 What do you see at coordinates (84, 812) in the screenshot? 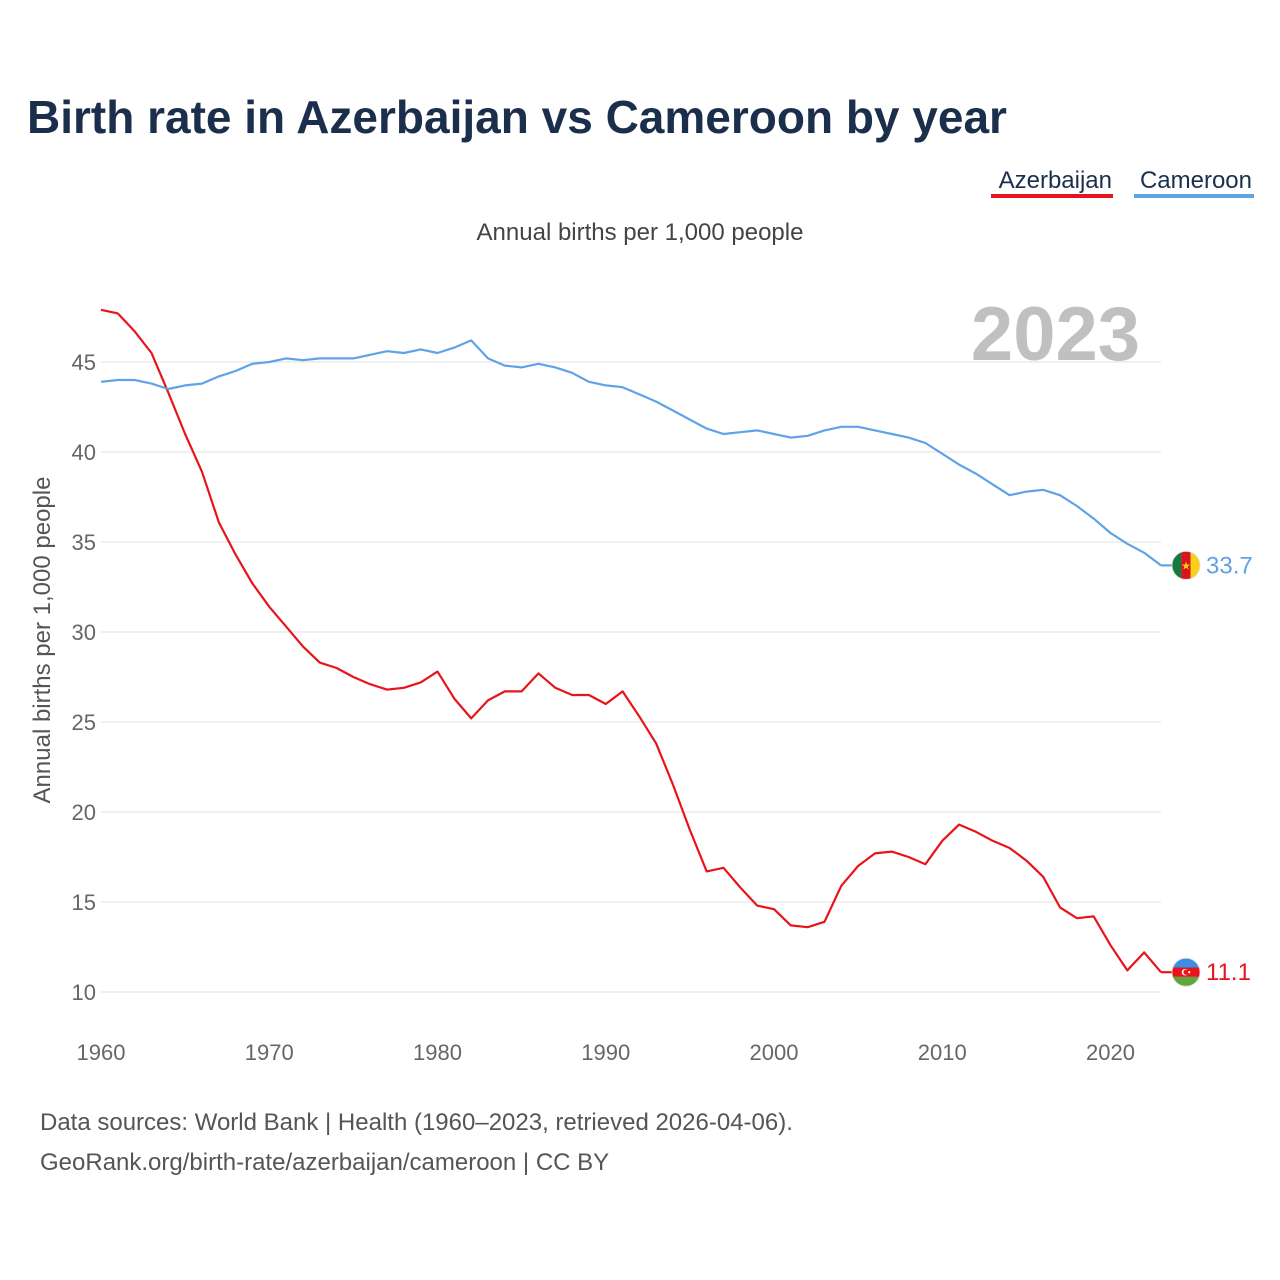
I see `y-tick-20: 20` at bounding box center [84, 812].